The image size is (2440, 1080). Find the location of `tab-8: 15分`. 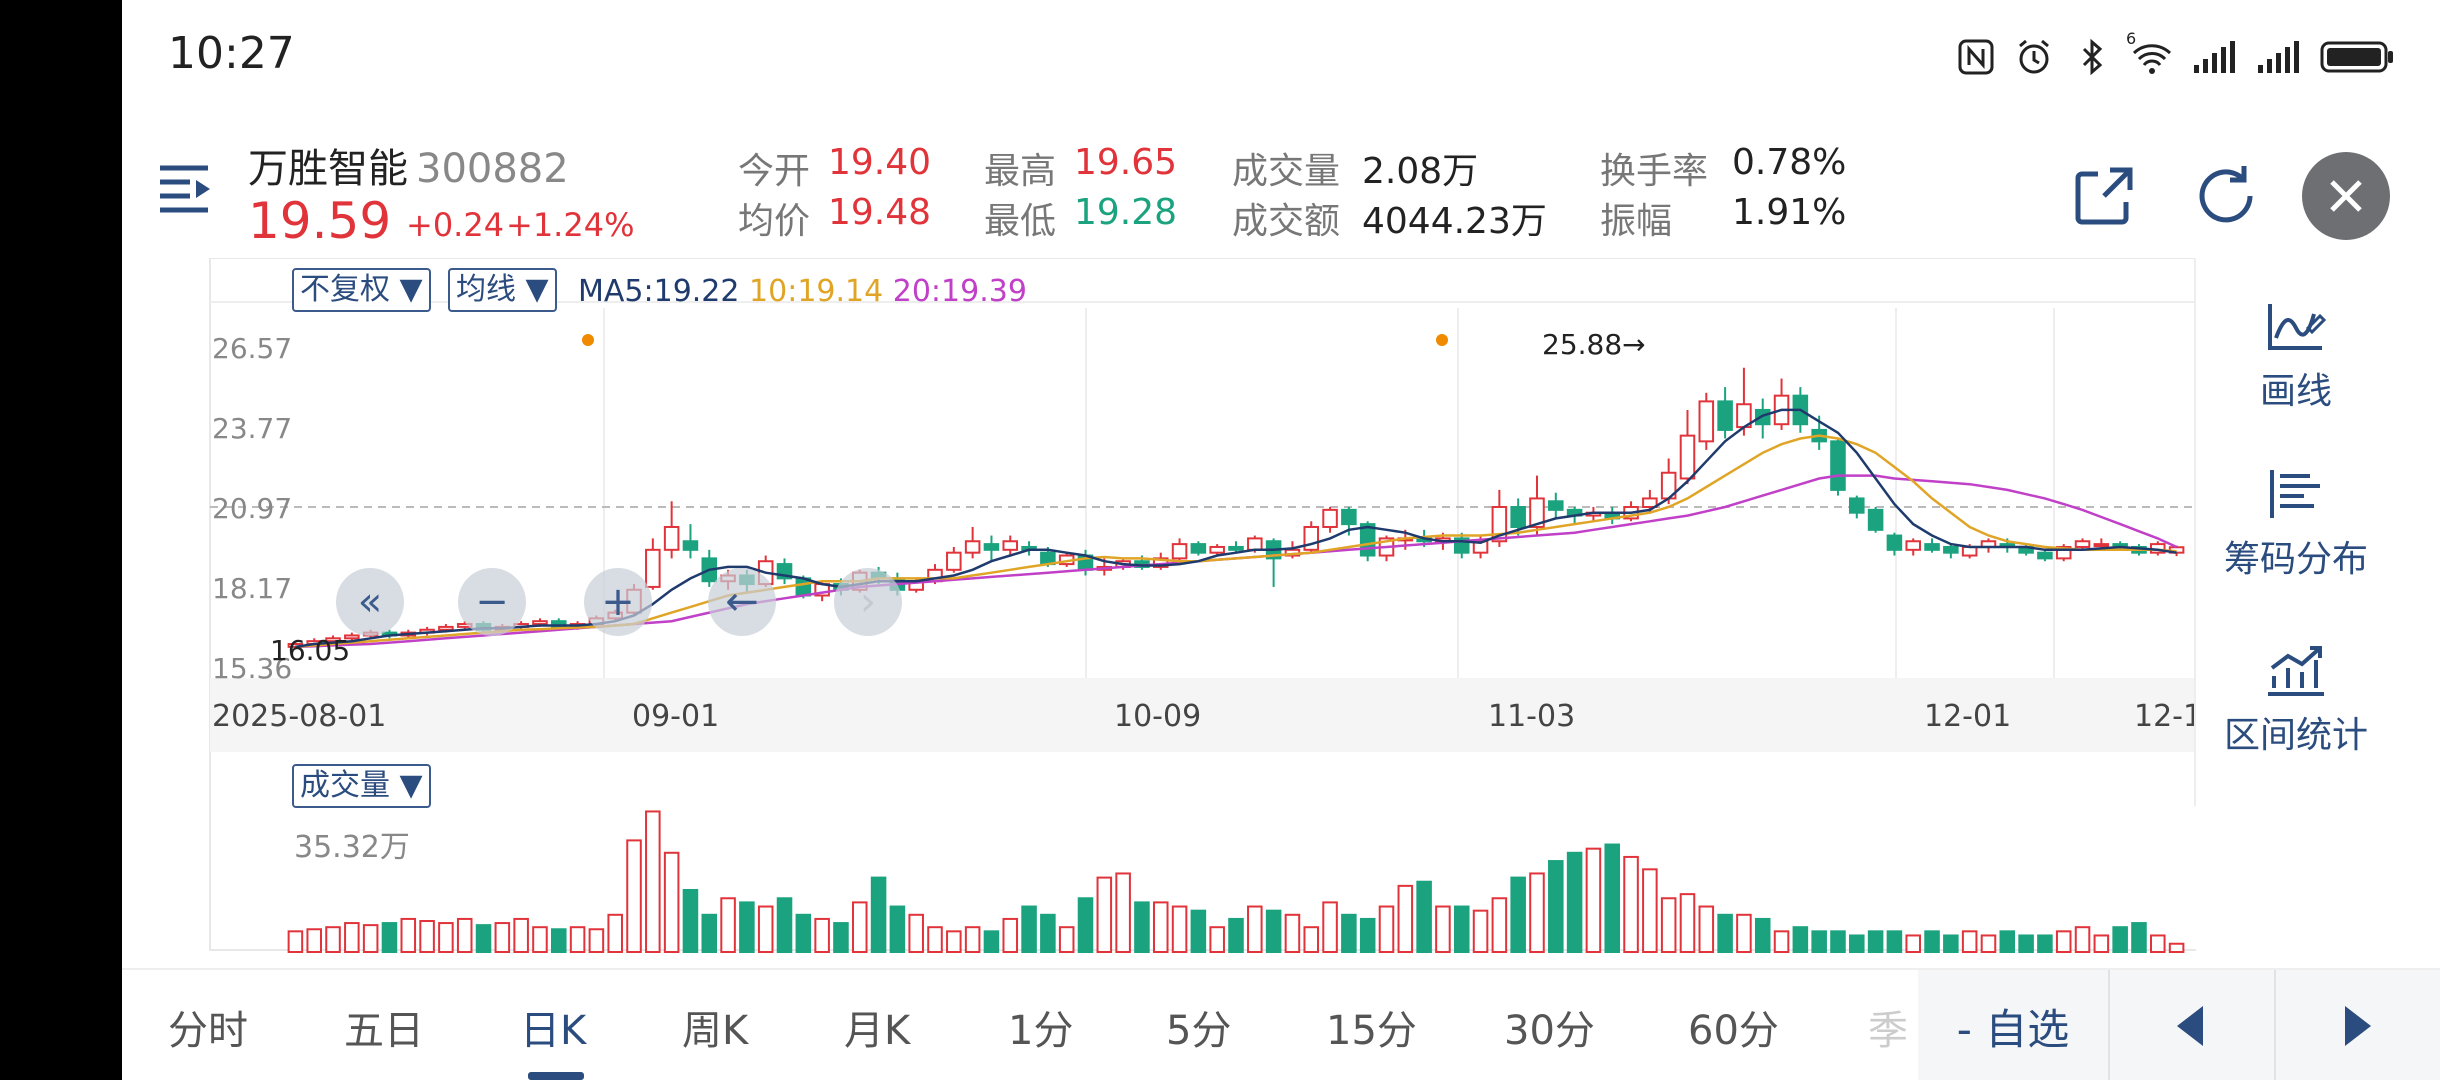

tab-8: 15分 is located at coordinates (1371, 1031).